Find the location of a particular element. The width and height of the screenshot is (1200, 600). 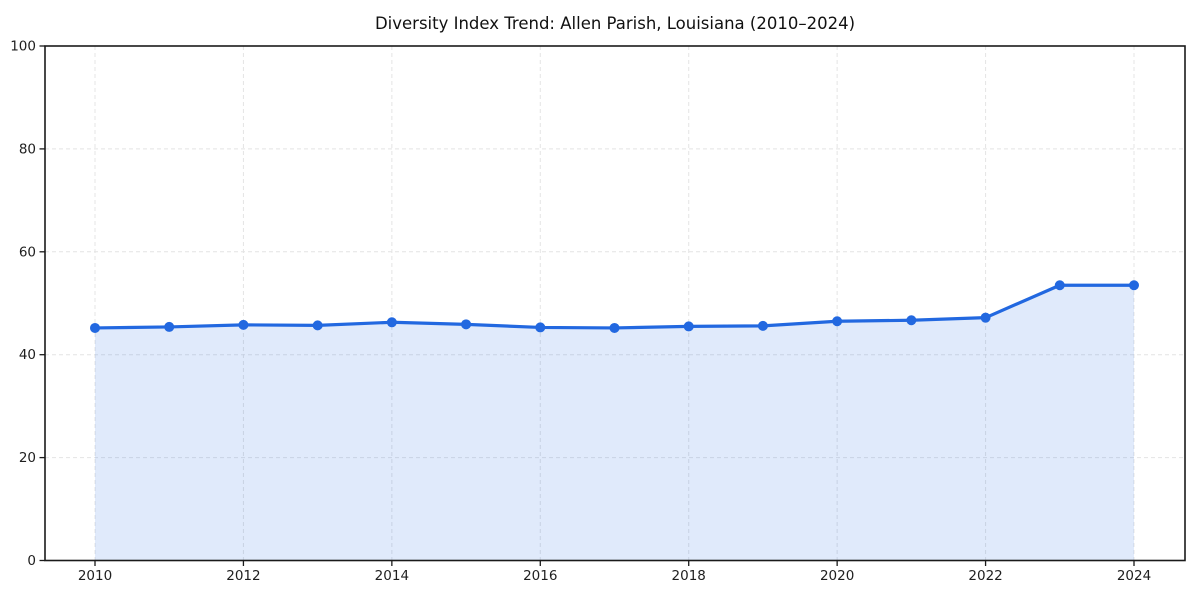

y-tick-label: 0 is located at coordinates (31, 561).